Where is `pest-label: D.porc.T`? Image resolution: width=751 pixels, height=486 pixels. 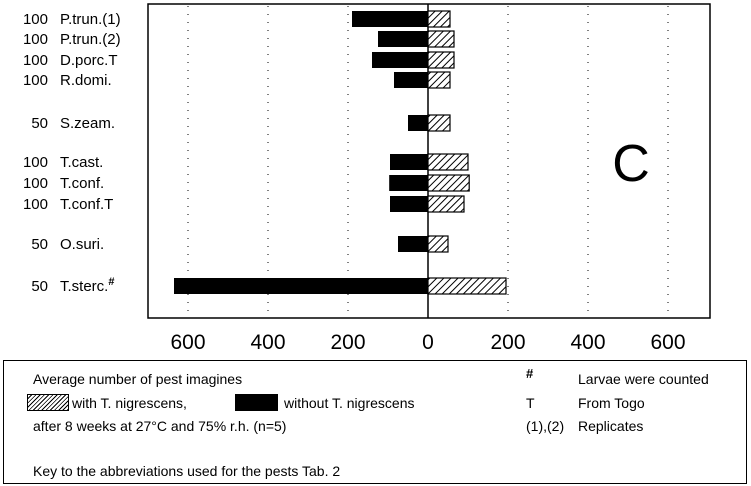
pest-label: D.porc.T is located at coordinates (89, 60).